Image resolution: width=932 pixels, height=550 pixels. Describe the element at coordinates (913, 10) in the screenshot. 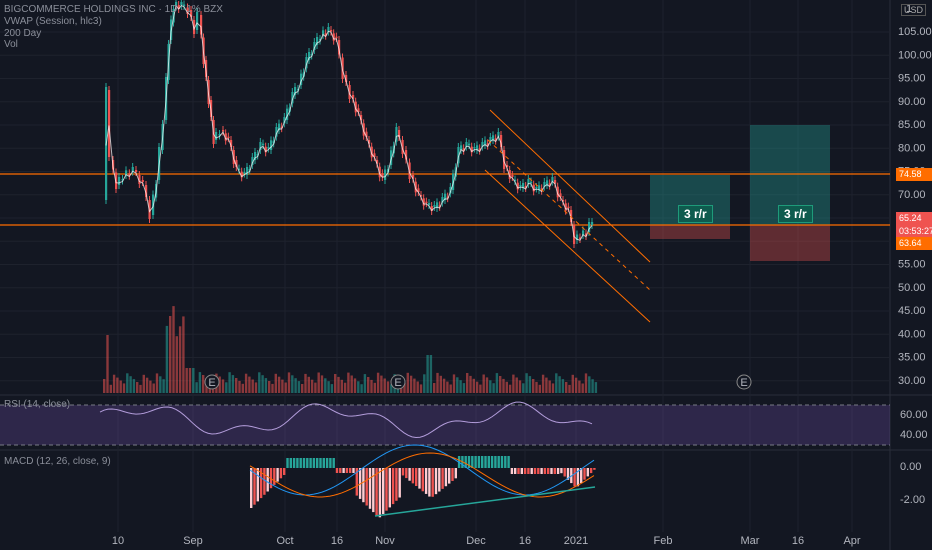

I see `currency-label: USD` at that location.